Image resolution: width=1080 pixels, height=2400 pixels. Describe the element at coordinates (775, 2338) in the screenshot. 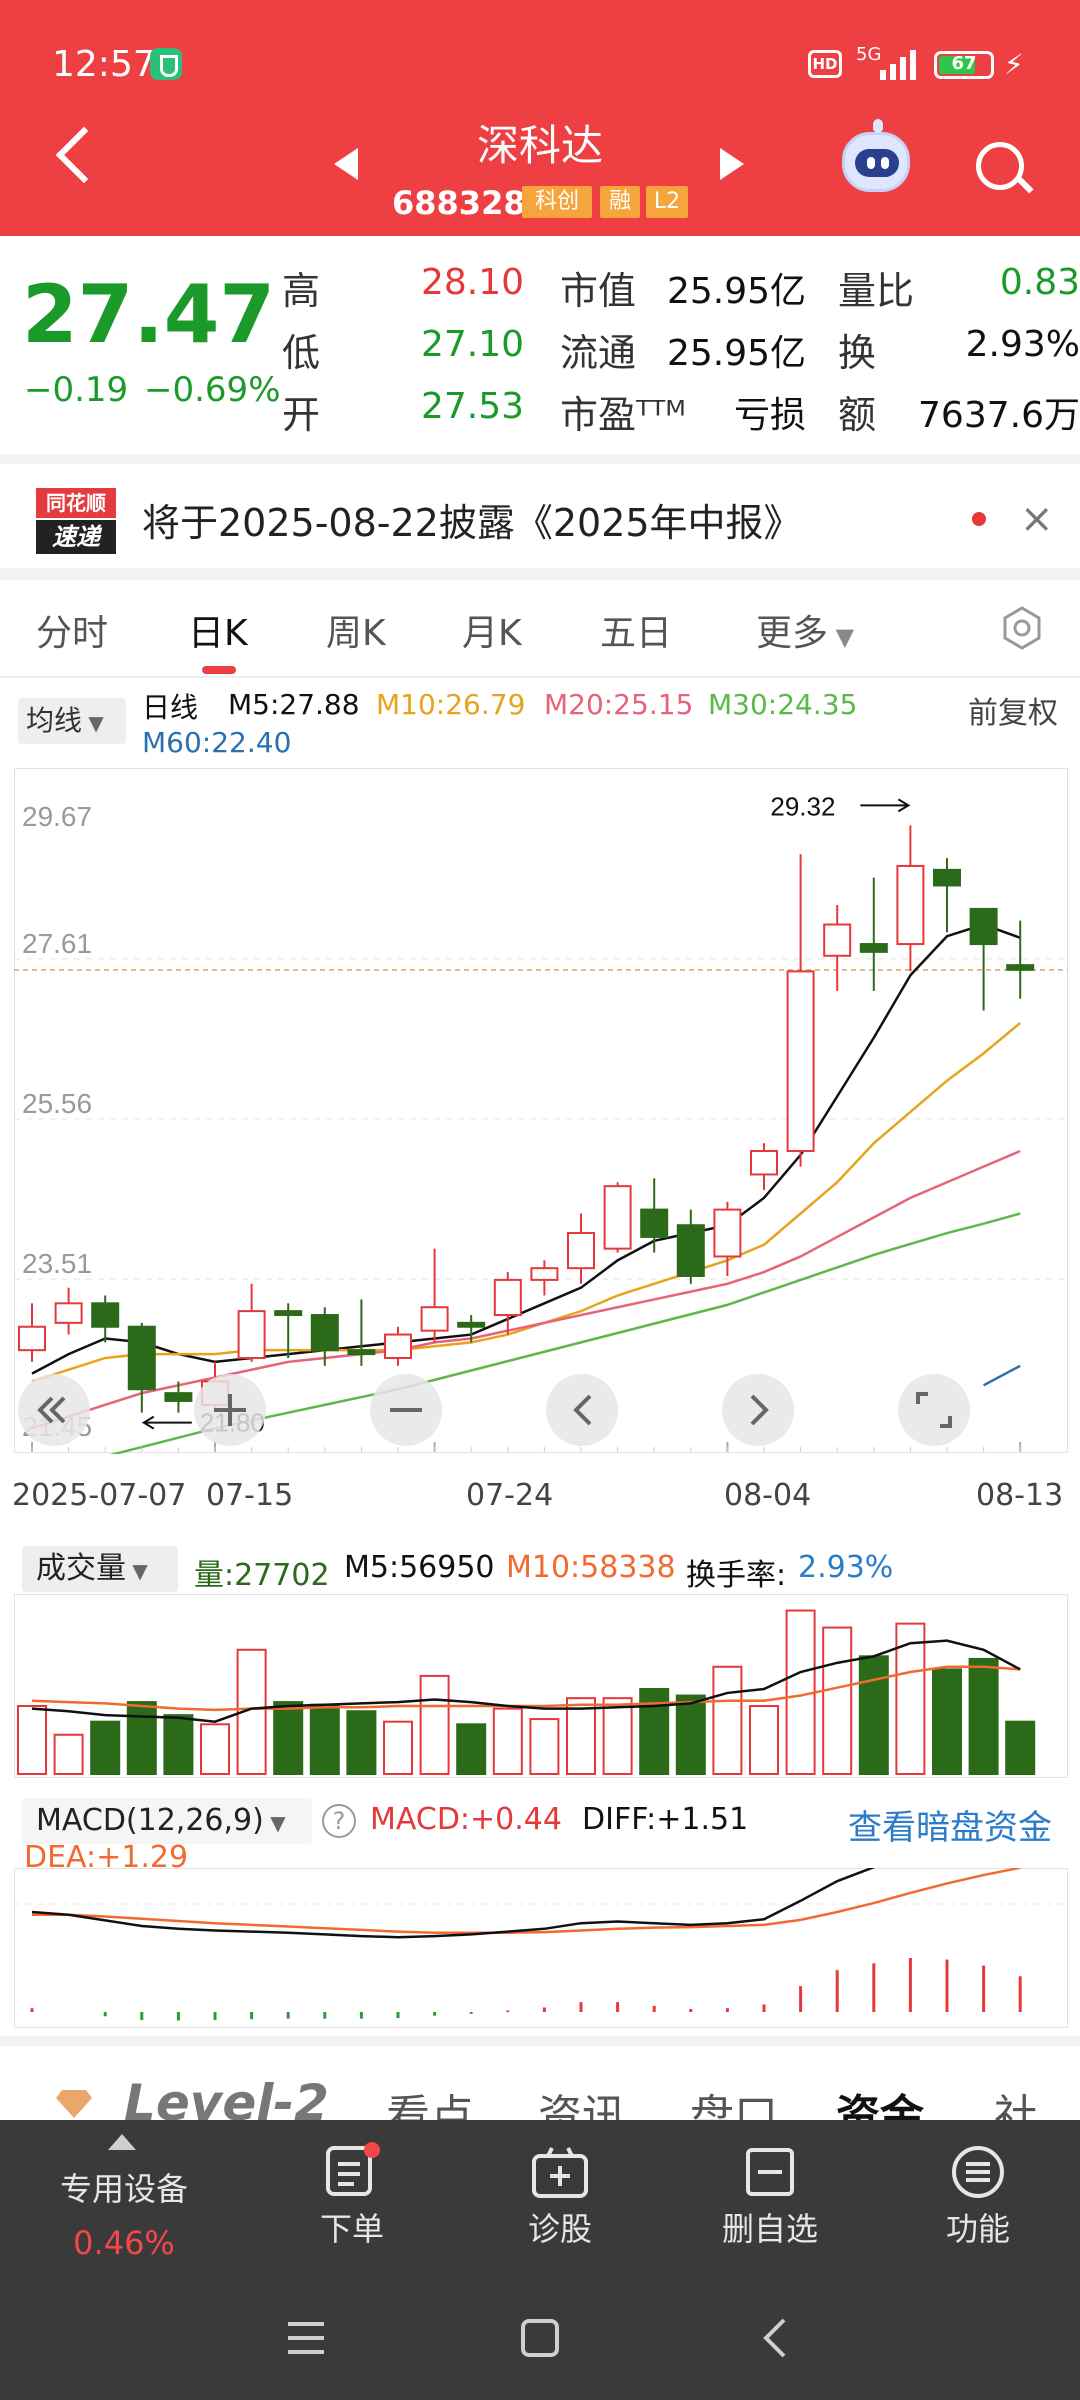

I see `back-nav-icon` at that location.